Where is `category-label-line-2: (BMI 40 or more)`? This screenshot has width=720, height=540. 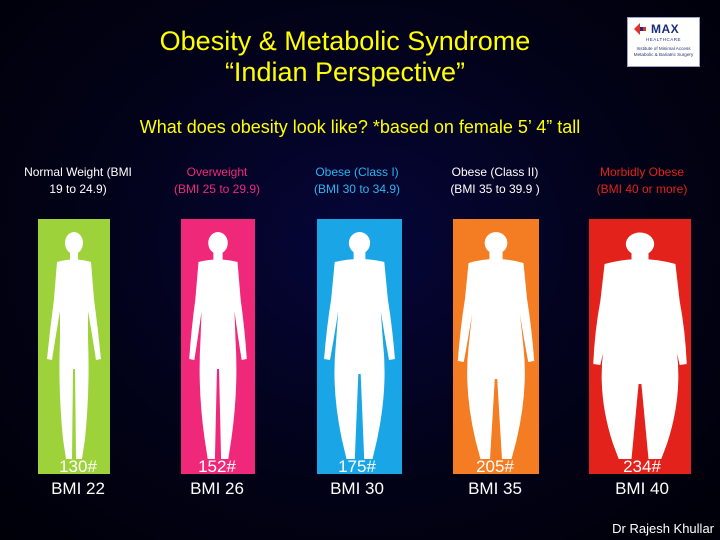 category-label-line-2: (BMI 40 or more) is located at coordinates (642, 189).